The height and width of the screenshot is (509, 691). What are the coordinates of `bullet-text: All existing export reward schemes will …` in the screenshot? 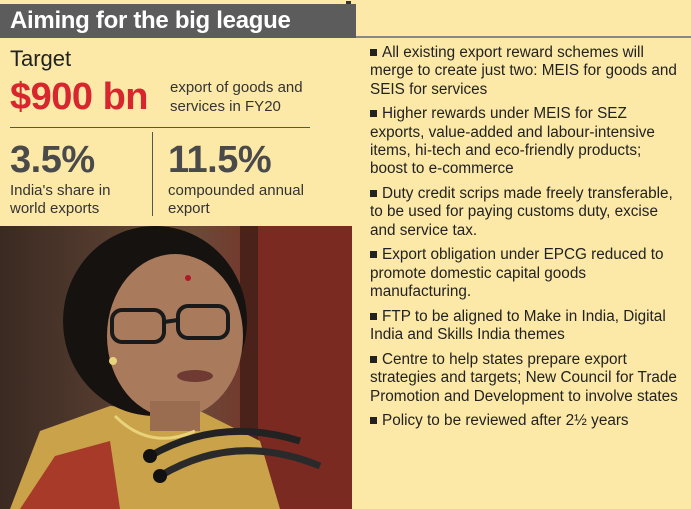 It's located at (523, 71).